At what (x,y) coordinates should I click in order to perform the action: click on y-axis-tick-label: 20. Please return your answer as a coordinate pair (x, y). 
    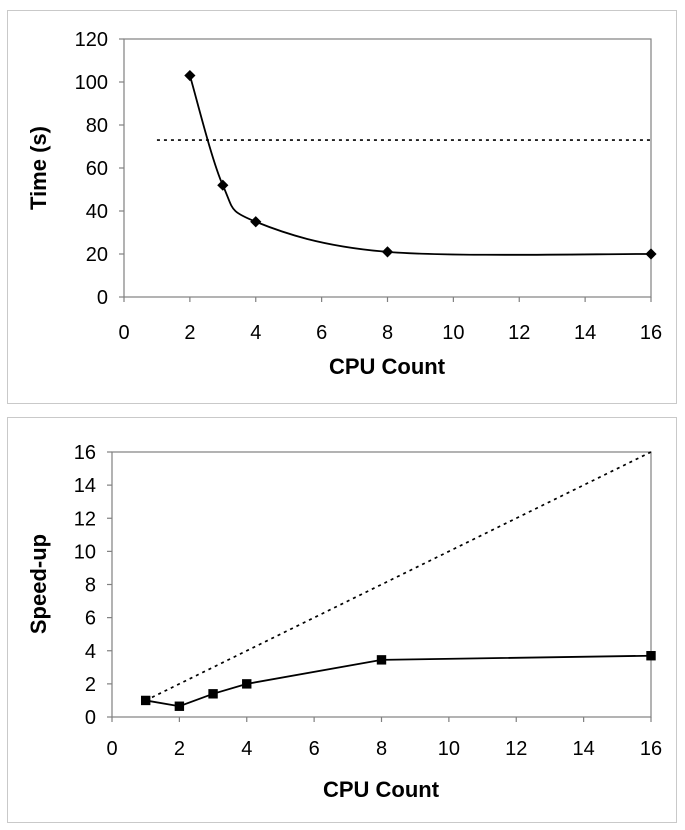
    Looking at the image, I should click on (97, 255).